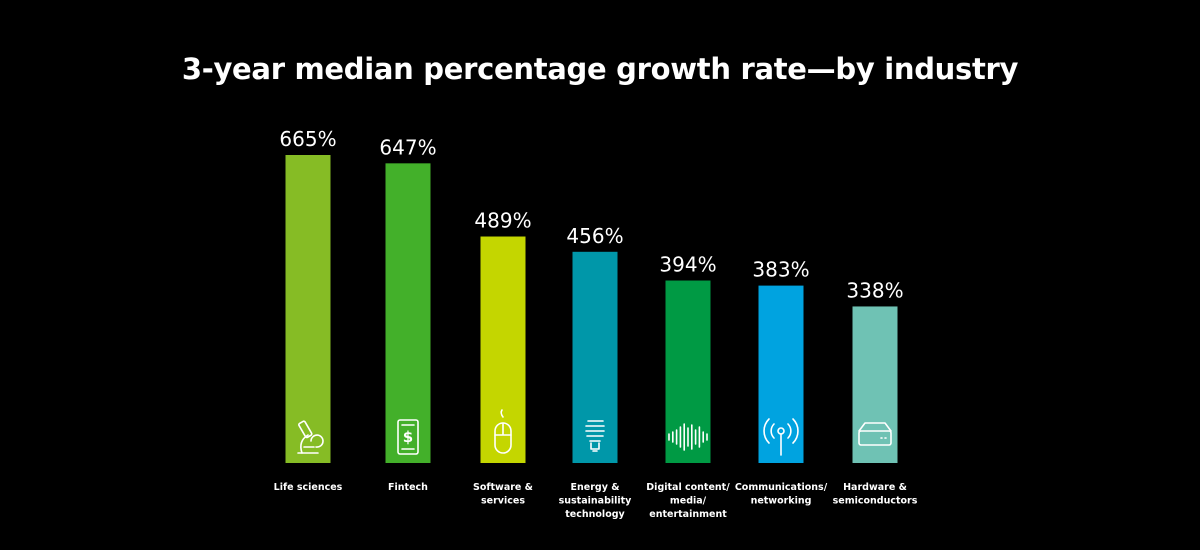 The image size is (1200, 550). Describe the element at coordinates (596, 501) in the screenshot. I see `category-label-4: Energy & sustainability technology` at that location.